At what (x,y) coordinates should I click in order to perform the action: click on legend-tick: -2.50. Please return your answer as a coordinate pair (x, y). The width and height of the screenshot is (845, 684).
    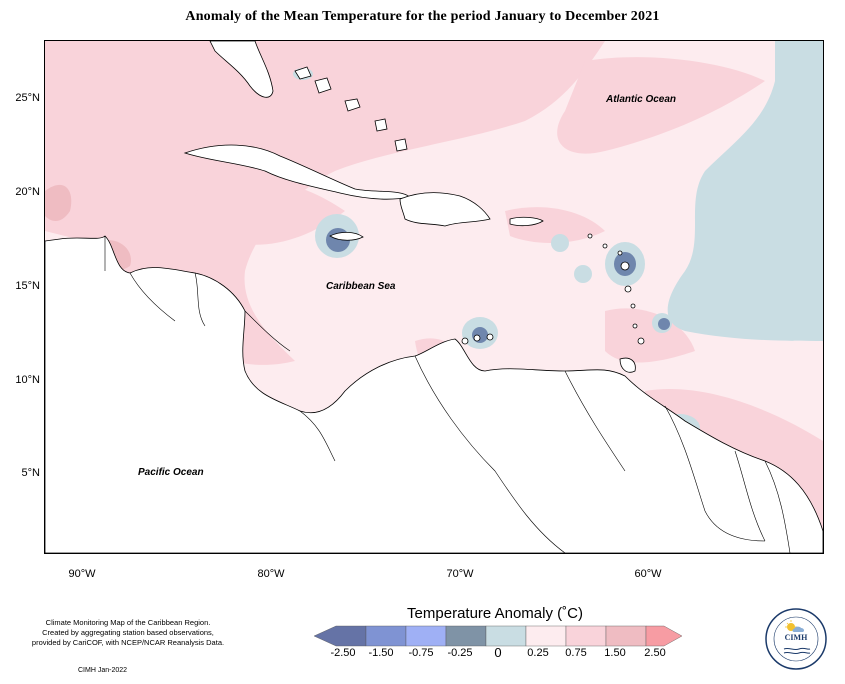
    Looking at the image, I should click on (343, 653).